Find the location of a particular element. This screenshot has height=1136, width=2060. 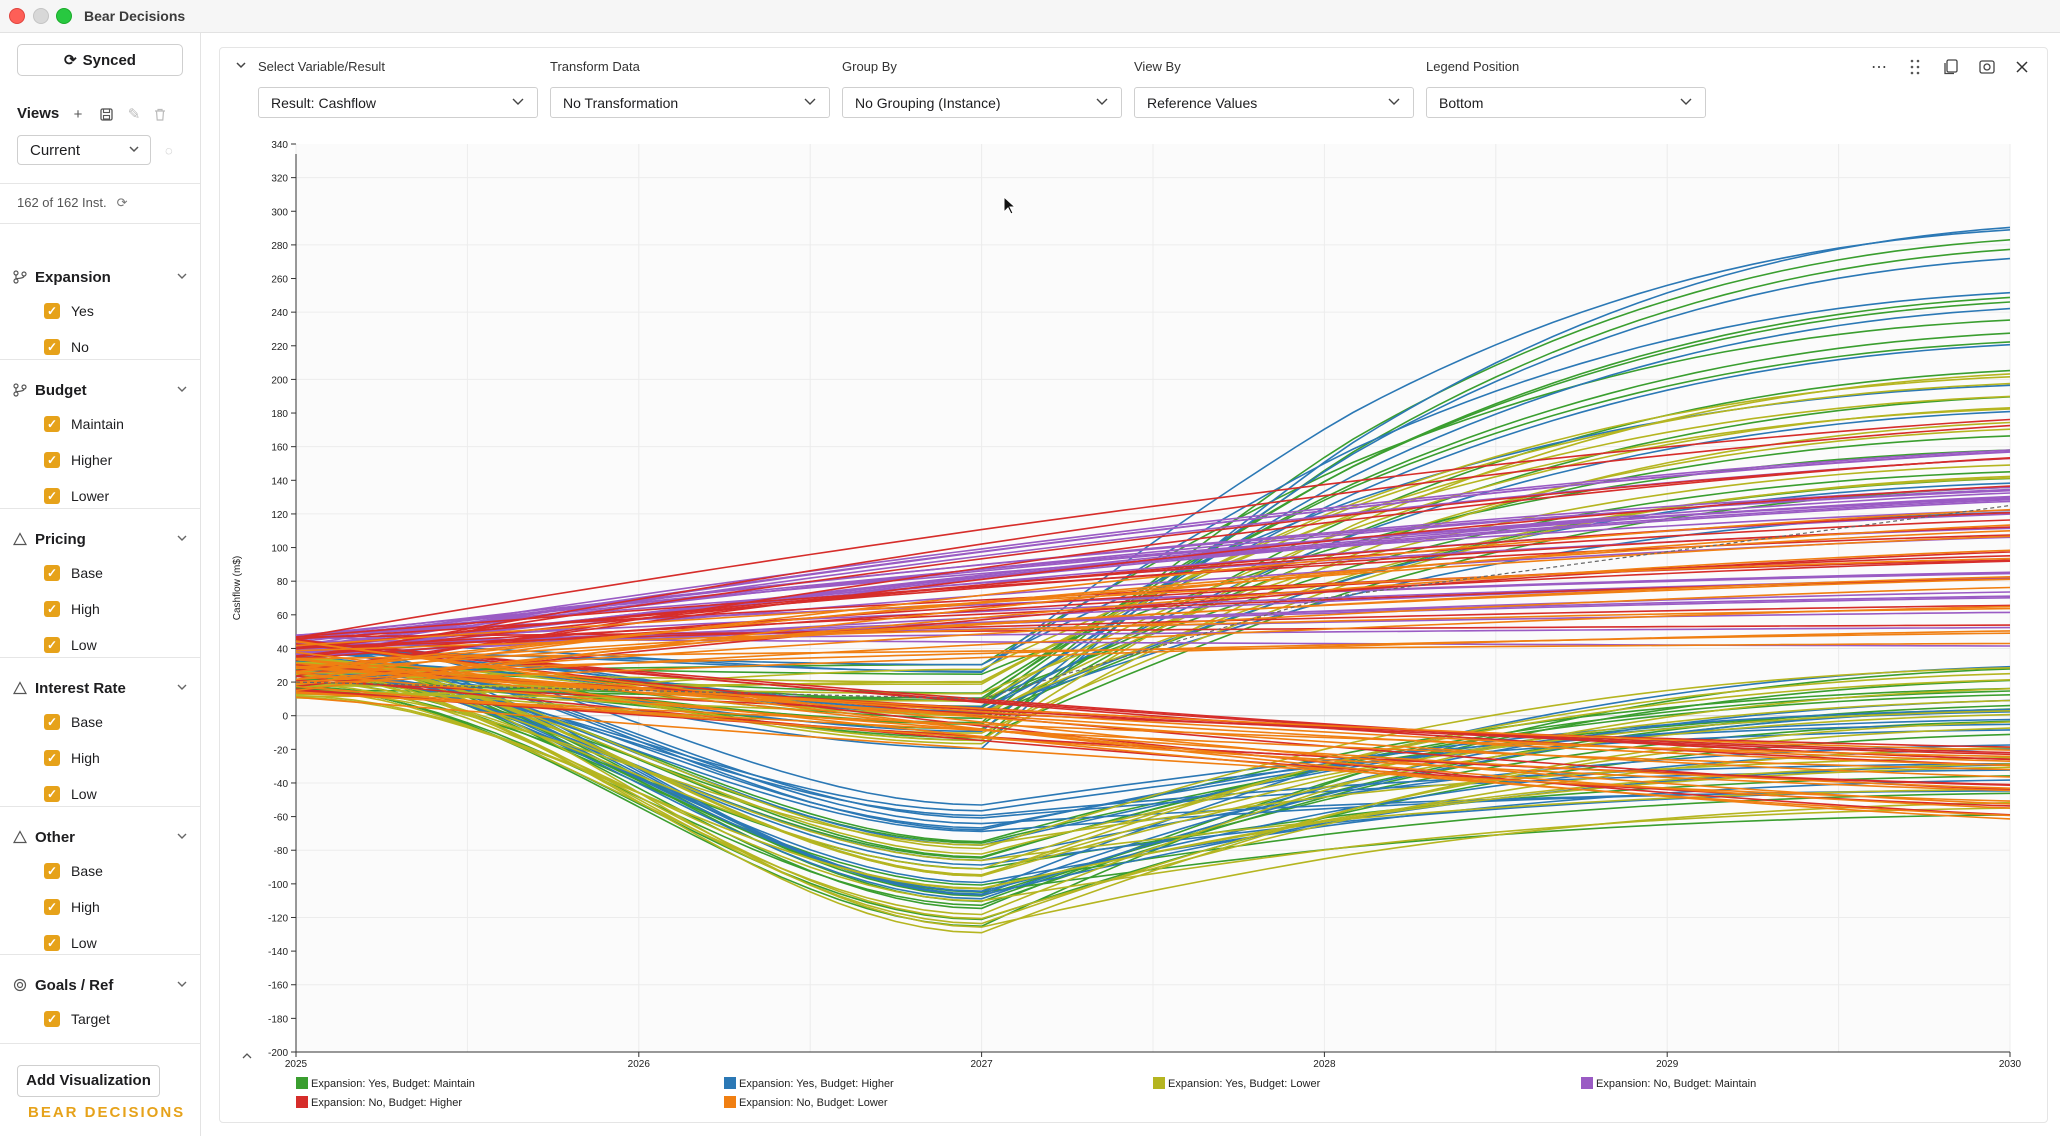

legend-item: Expansion: No, Budget: Higher is located at coordinates (379, 1102).